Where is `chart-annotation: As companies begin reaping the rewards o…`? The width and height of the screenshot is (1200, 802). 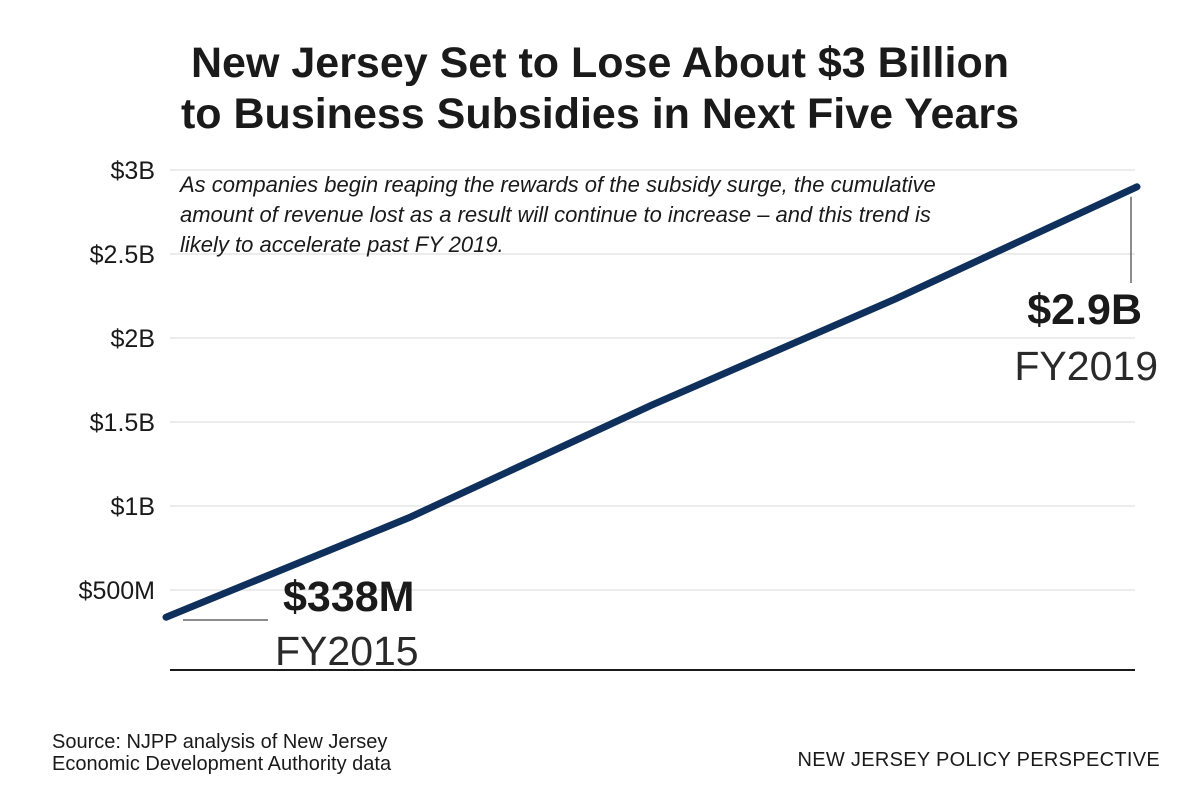
chart-annotation: As companies begin reaping the rewards o… is located at coordinates (558, 214).